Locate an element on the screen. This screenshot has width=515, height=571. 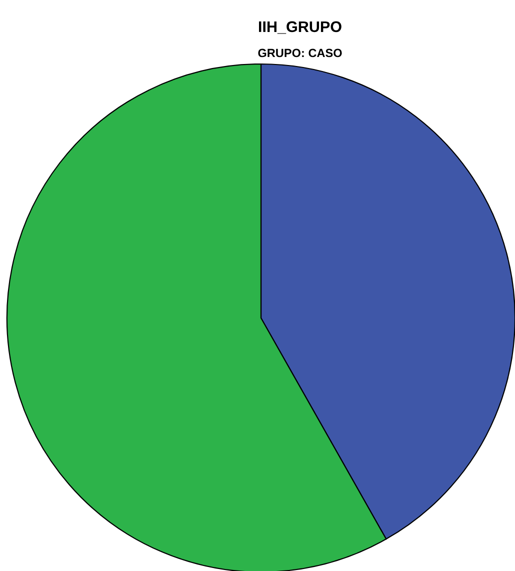
chart-title: IIH_GRUPO is located at coordinates (300, 27).